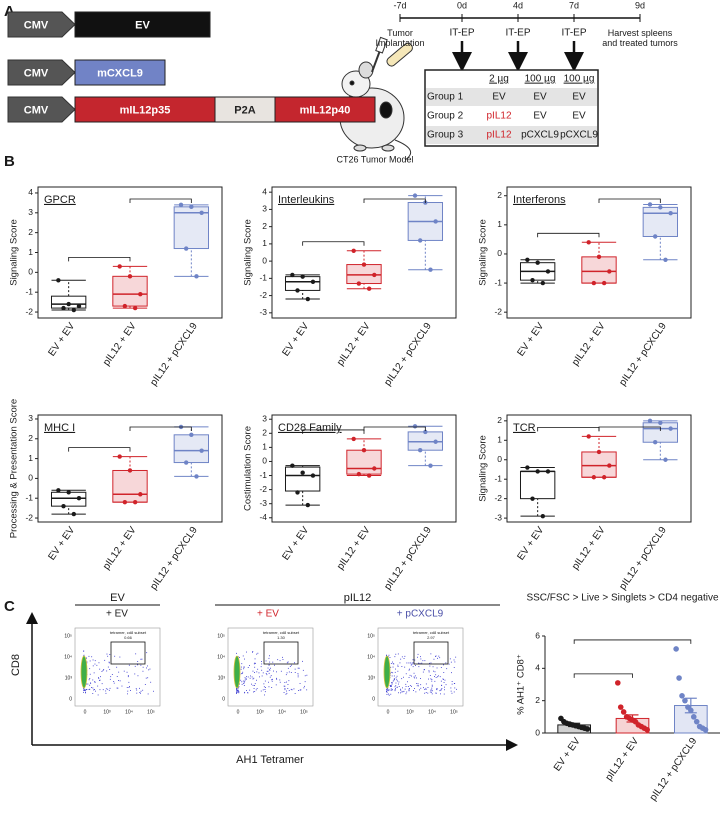  I want to click on y-tick-label: 0, so click(264, 461).